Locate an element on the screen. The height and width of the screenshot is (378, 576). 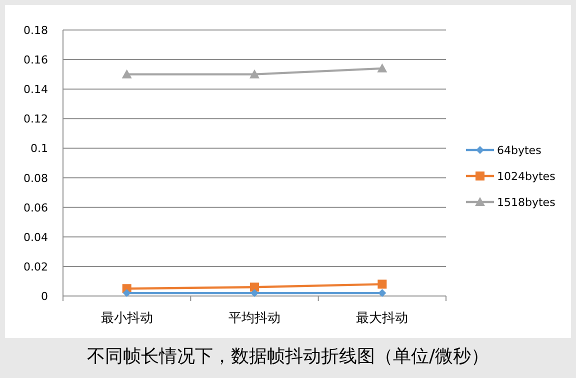
y-tick-label: 0.1 is located at coordinates (39, 149).